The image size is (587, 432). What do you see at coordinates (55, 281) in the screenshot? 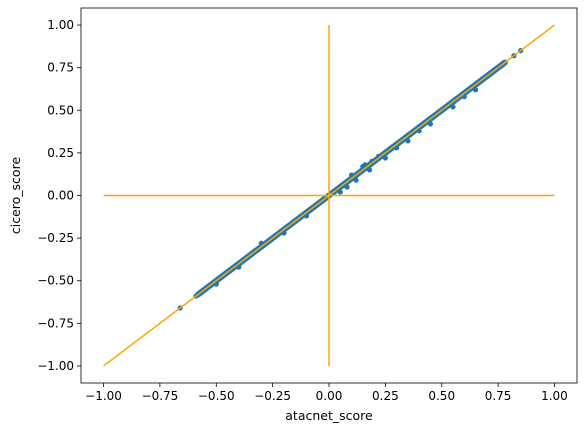
I see `y-tick-label: −0.50` at bounding box center [55, 281].